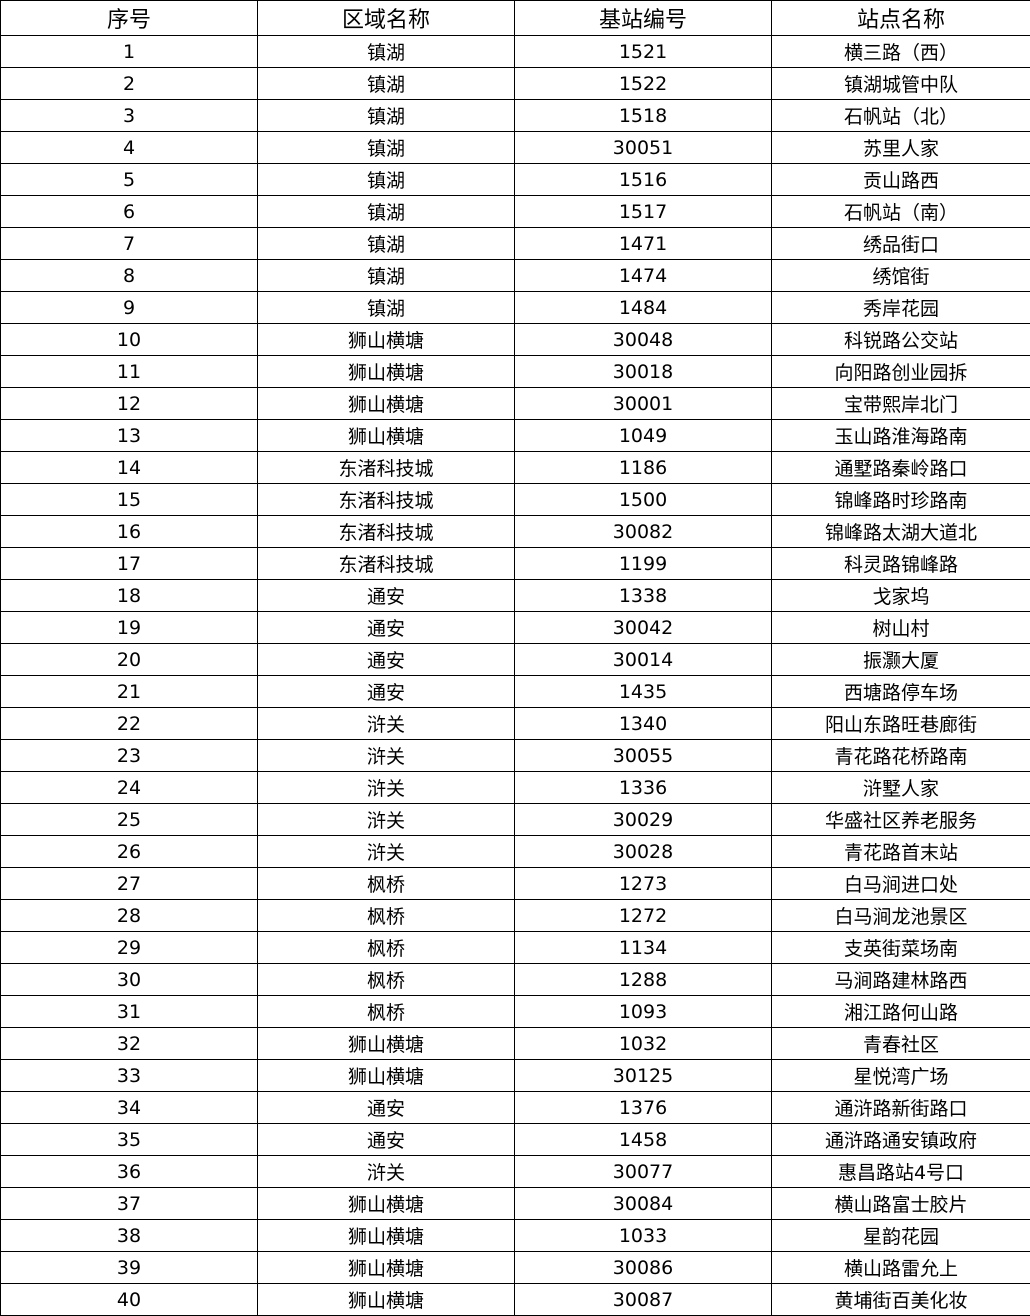 This screenshot has width=1030, height=1316. What do you see at coordinates (129, 372) in the screenshot?
I see `cell-index: 11` at bounding box center [129, 372].